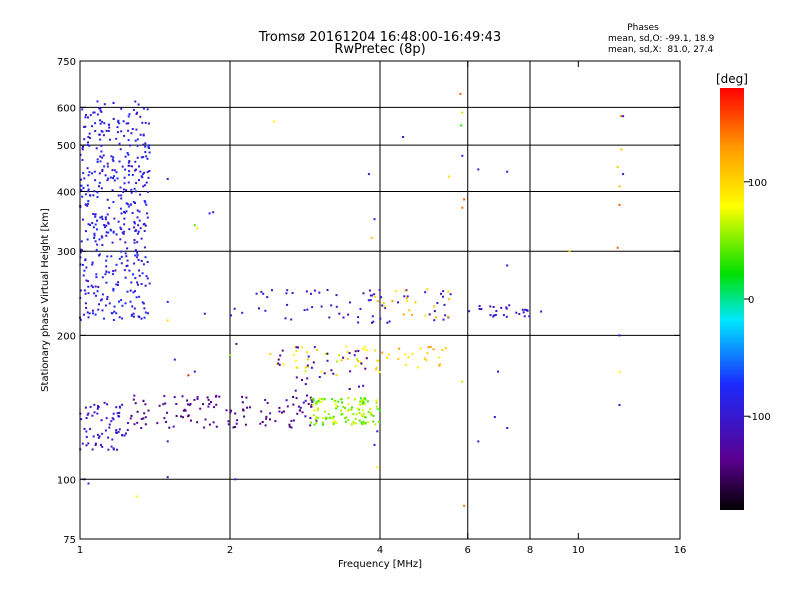  What do you see at coordinates (66, 480) in the screenshot?
I see `y-tick-label: 100` at bounding box center [66, 480].